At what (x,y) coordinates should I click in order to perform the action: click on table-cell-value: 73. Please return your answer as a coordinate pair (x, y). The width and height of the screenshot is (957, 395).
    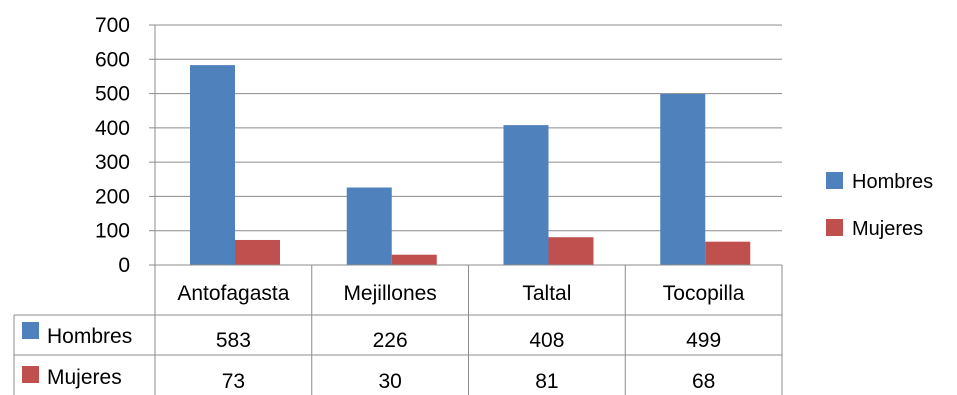
    Looking at the image, I should click on (233, 381).